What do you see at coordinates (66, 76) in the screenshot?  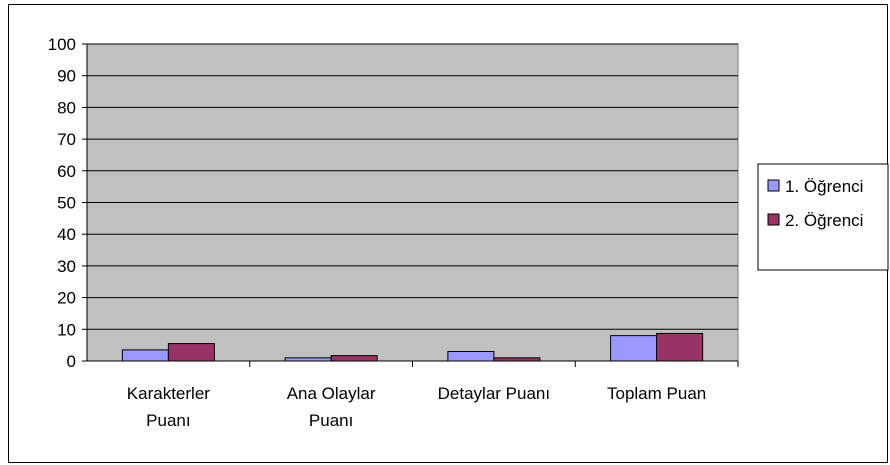 I see `y-tick-label: 90` at bounding box center [66, 76].